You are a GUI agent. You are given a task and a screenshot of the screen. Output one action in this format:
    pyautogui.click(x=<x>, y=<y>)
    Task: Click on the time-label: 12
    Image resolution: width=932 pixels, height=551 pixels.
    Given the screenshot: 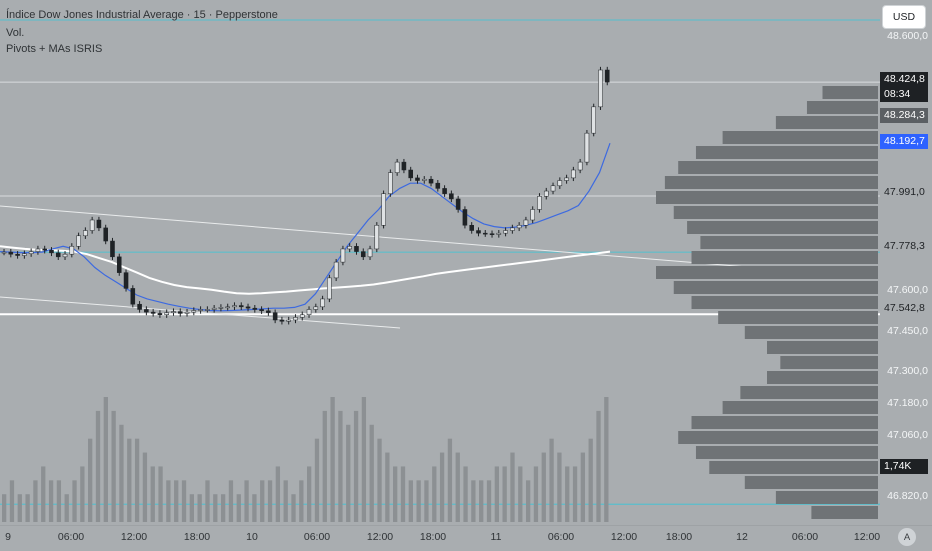 What is the action you would take?
    pyautogui.click(x=742, y=537)
    